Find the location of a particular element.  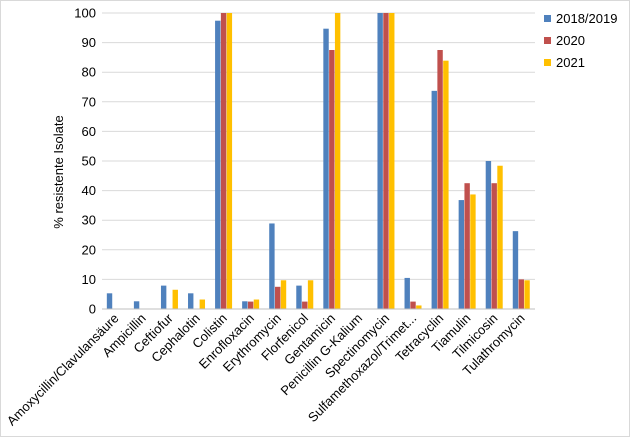

y-tick-label: 100 is located at coordinates (85, 13).